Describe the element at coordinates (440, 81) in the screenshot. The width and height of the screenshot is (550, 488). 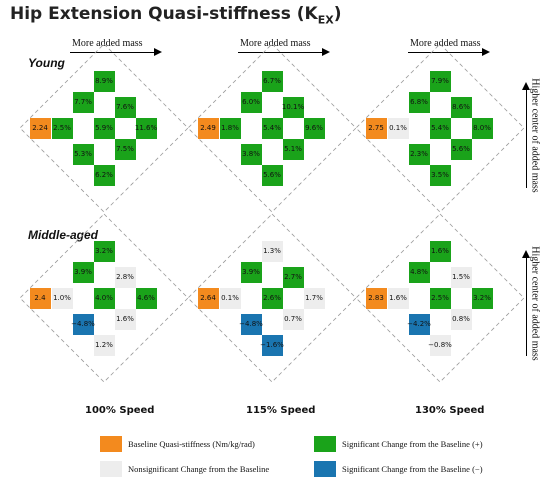
I see `change-cell: 7.9%` at that location.